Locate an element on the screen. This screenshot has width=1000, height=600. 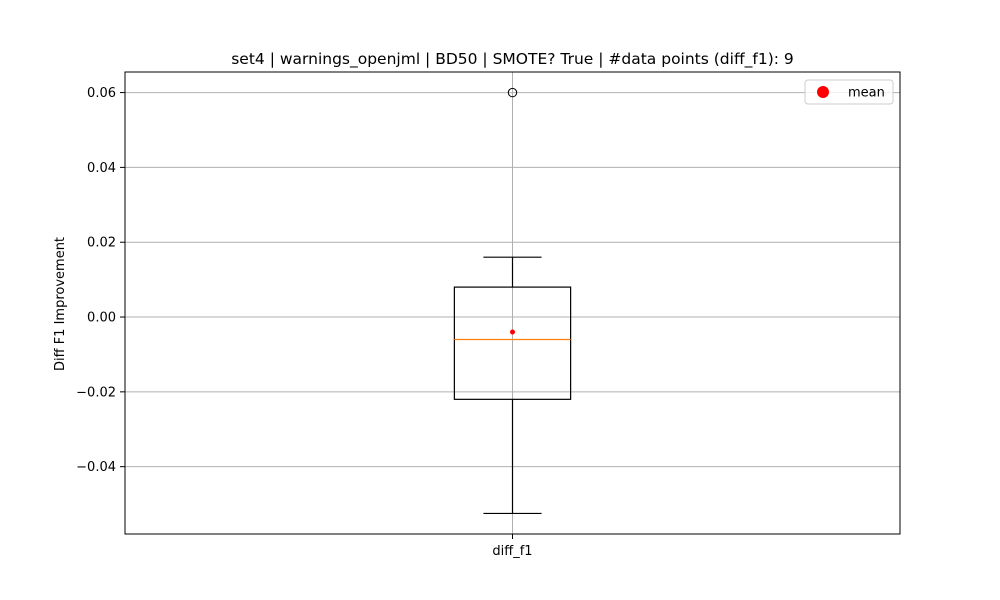
x-axis-ticks: diff_f1 is located at coordinates (512, 546).